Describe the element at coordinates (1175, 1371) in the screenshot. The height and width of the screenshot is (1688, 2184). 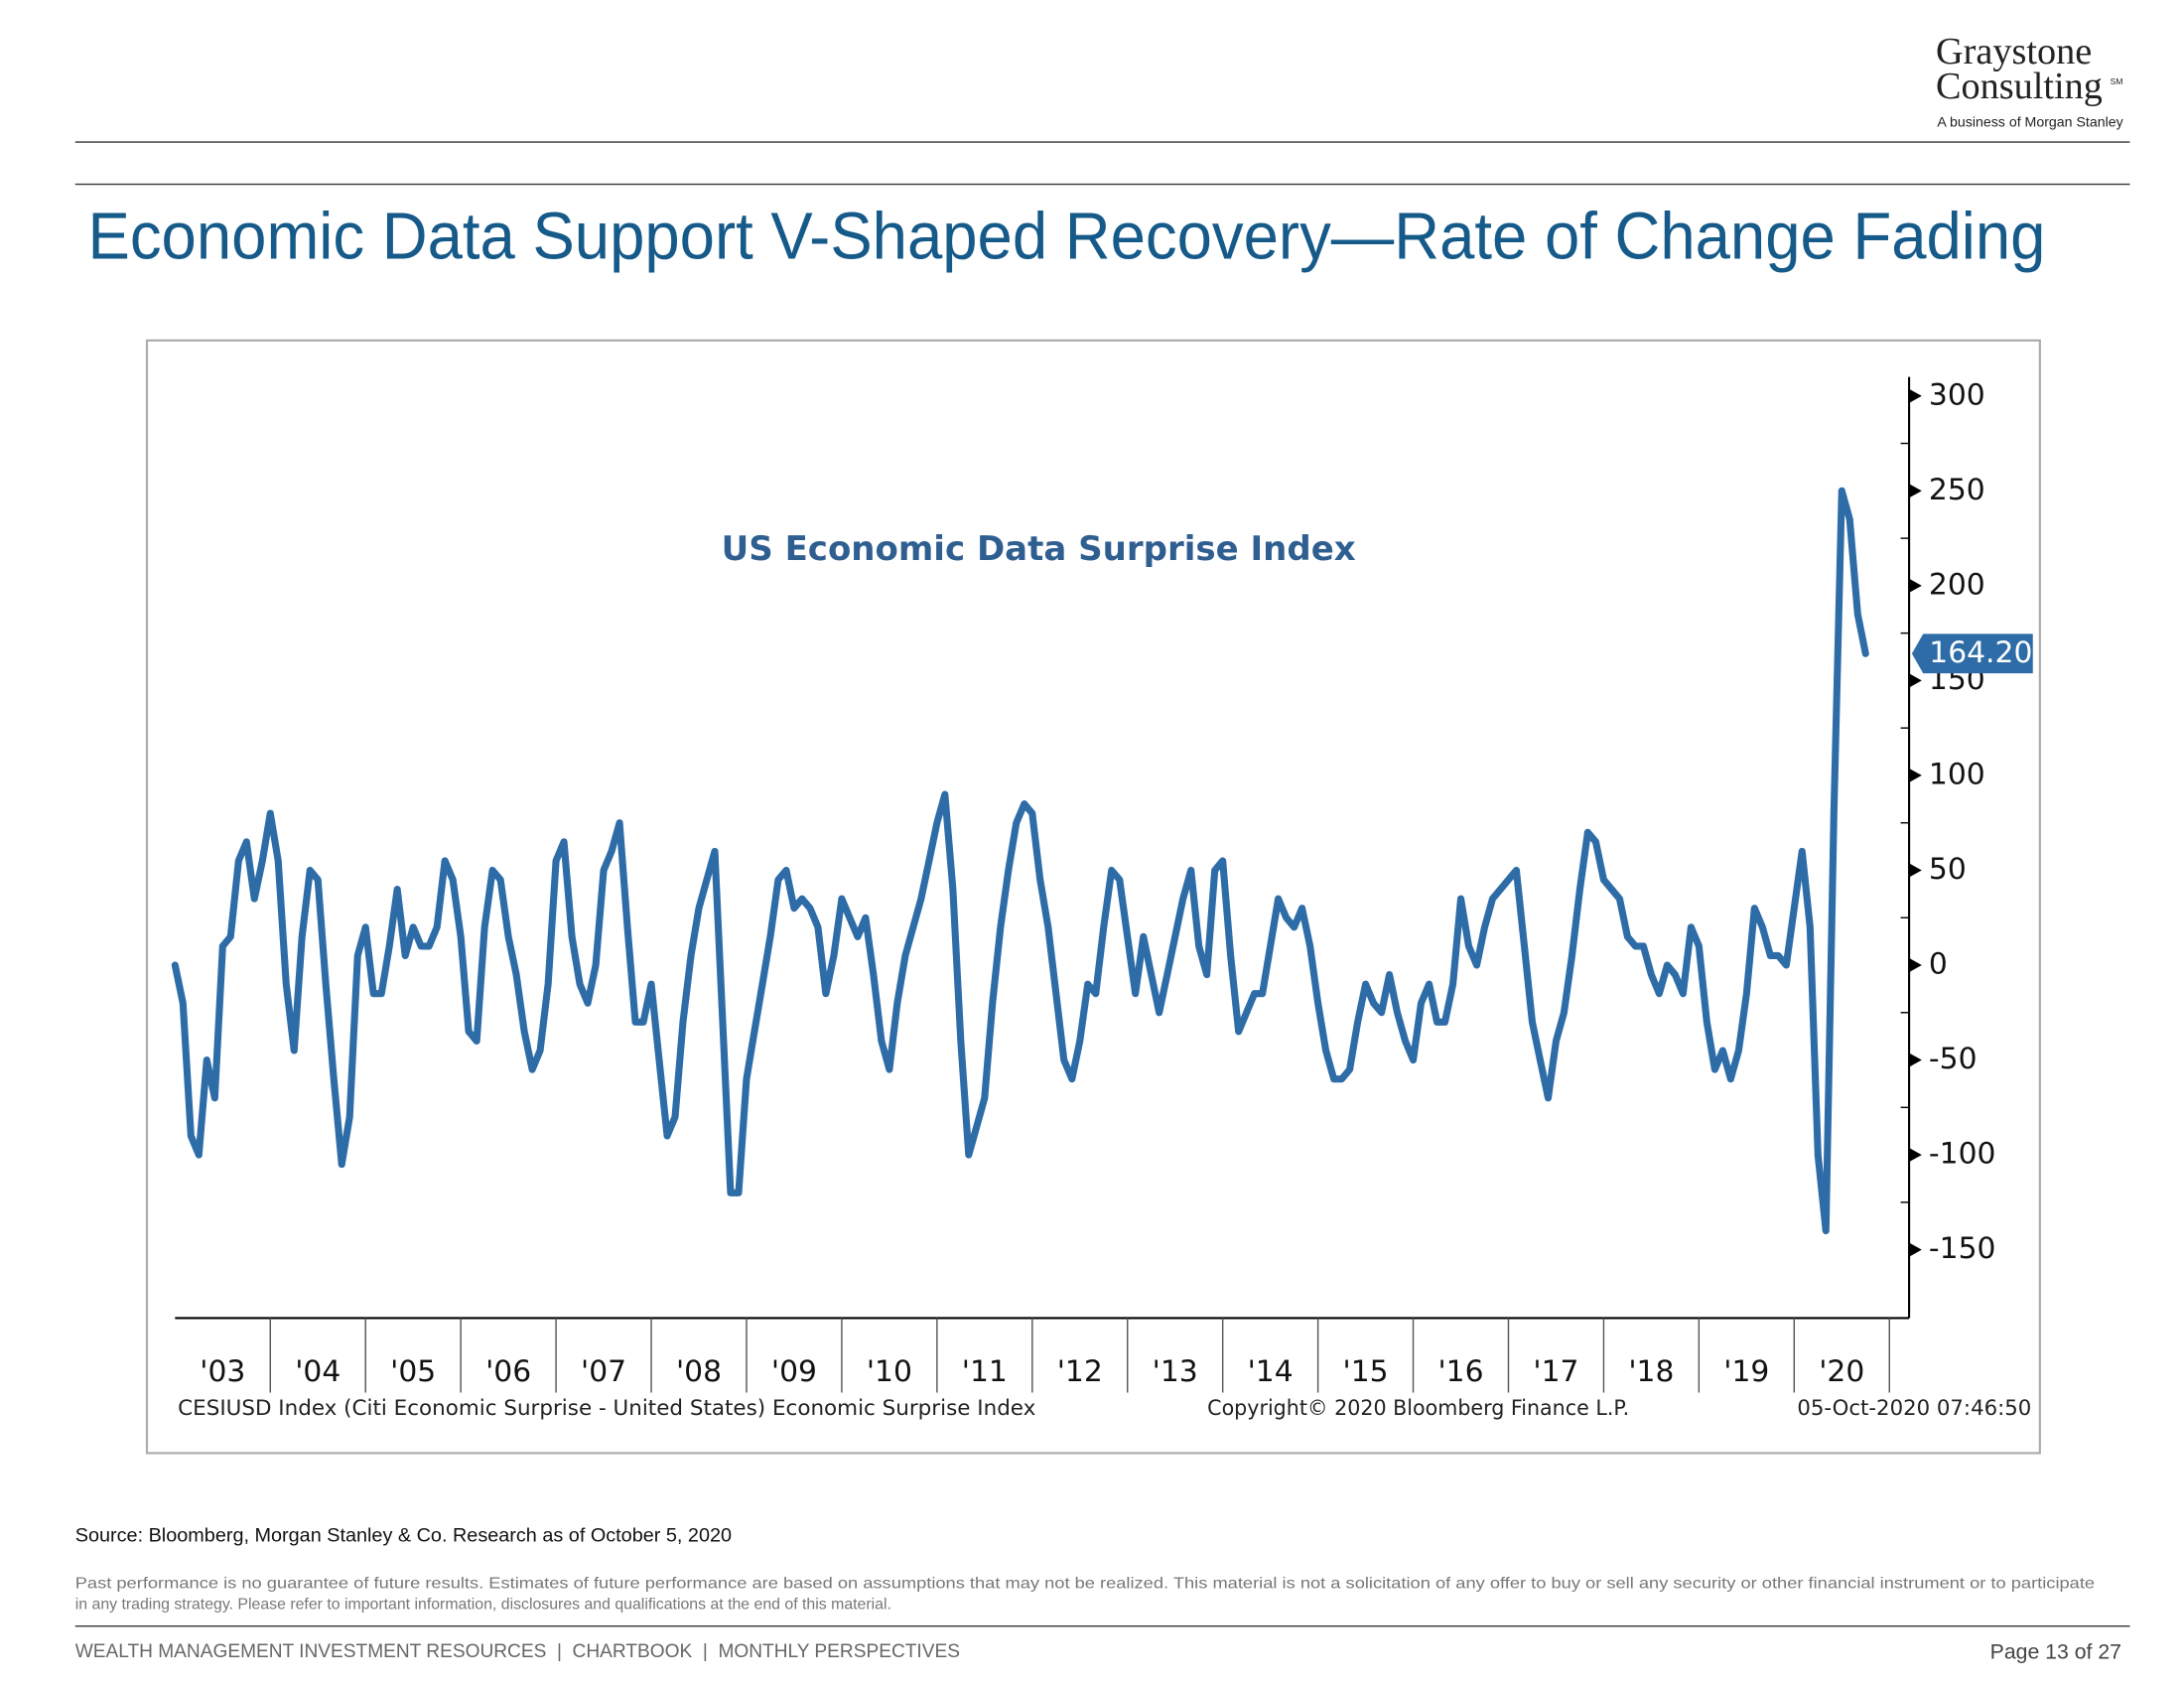
I see `x-tick-label: '13` at that location.